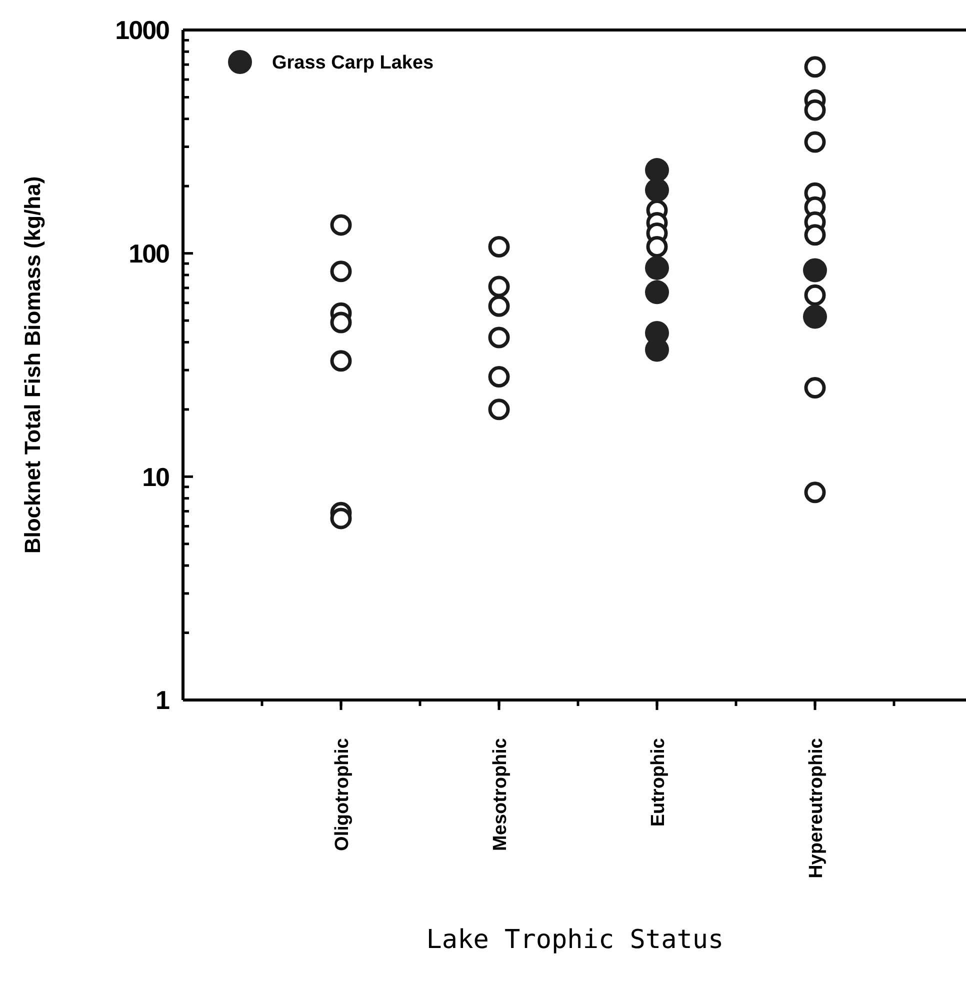  Describe the element at coordinates (142, 30) in the screenshot. I see `y-tick-label: 1000` at that location.